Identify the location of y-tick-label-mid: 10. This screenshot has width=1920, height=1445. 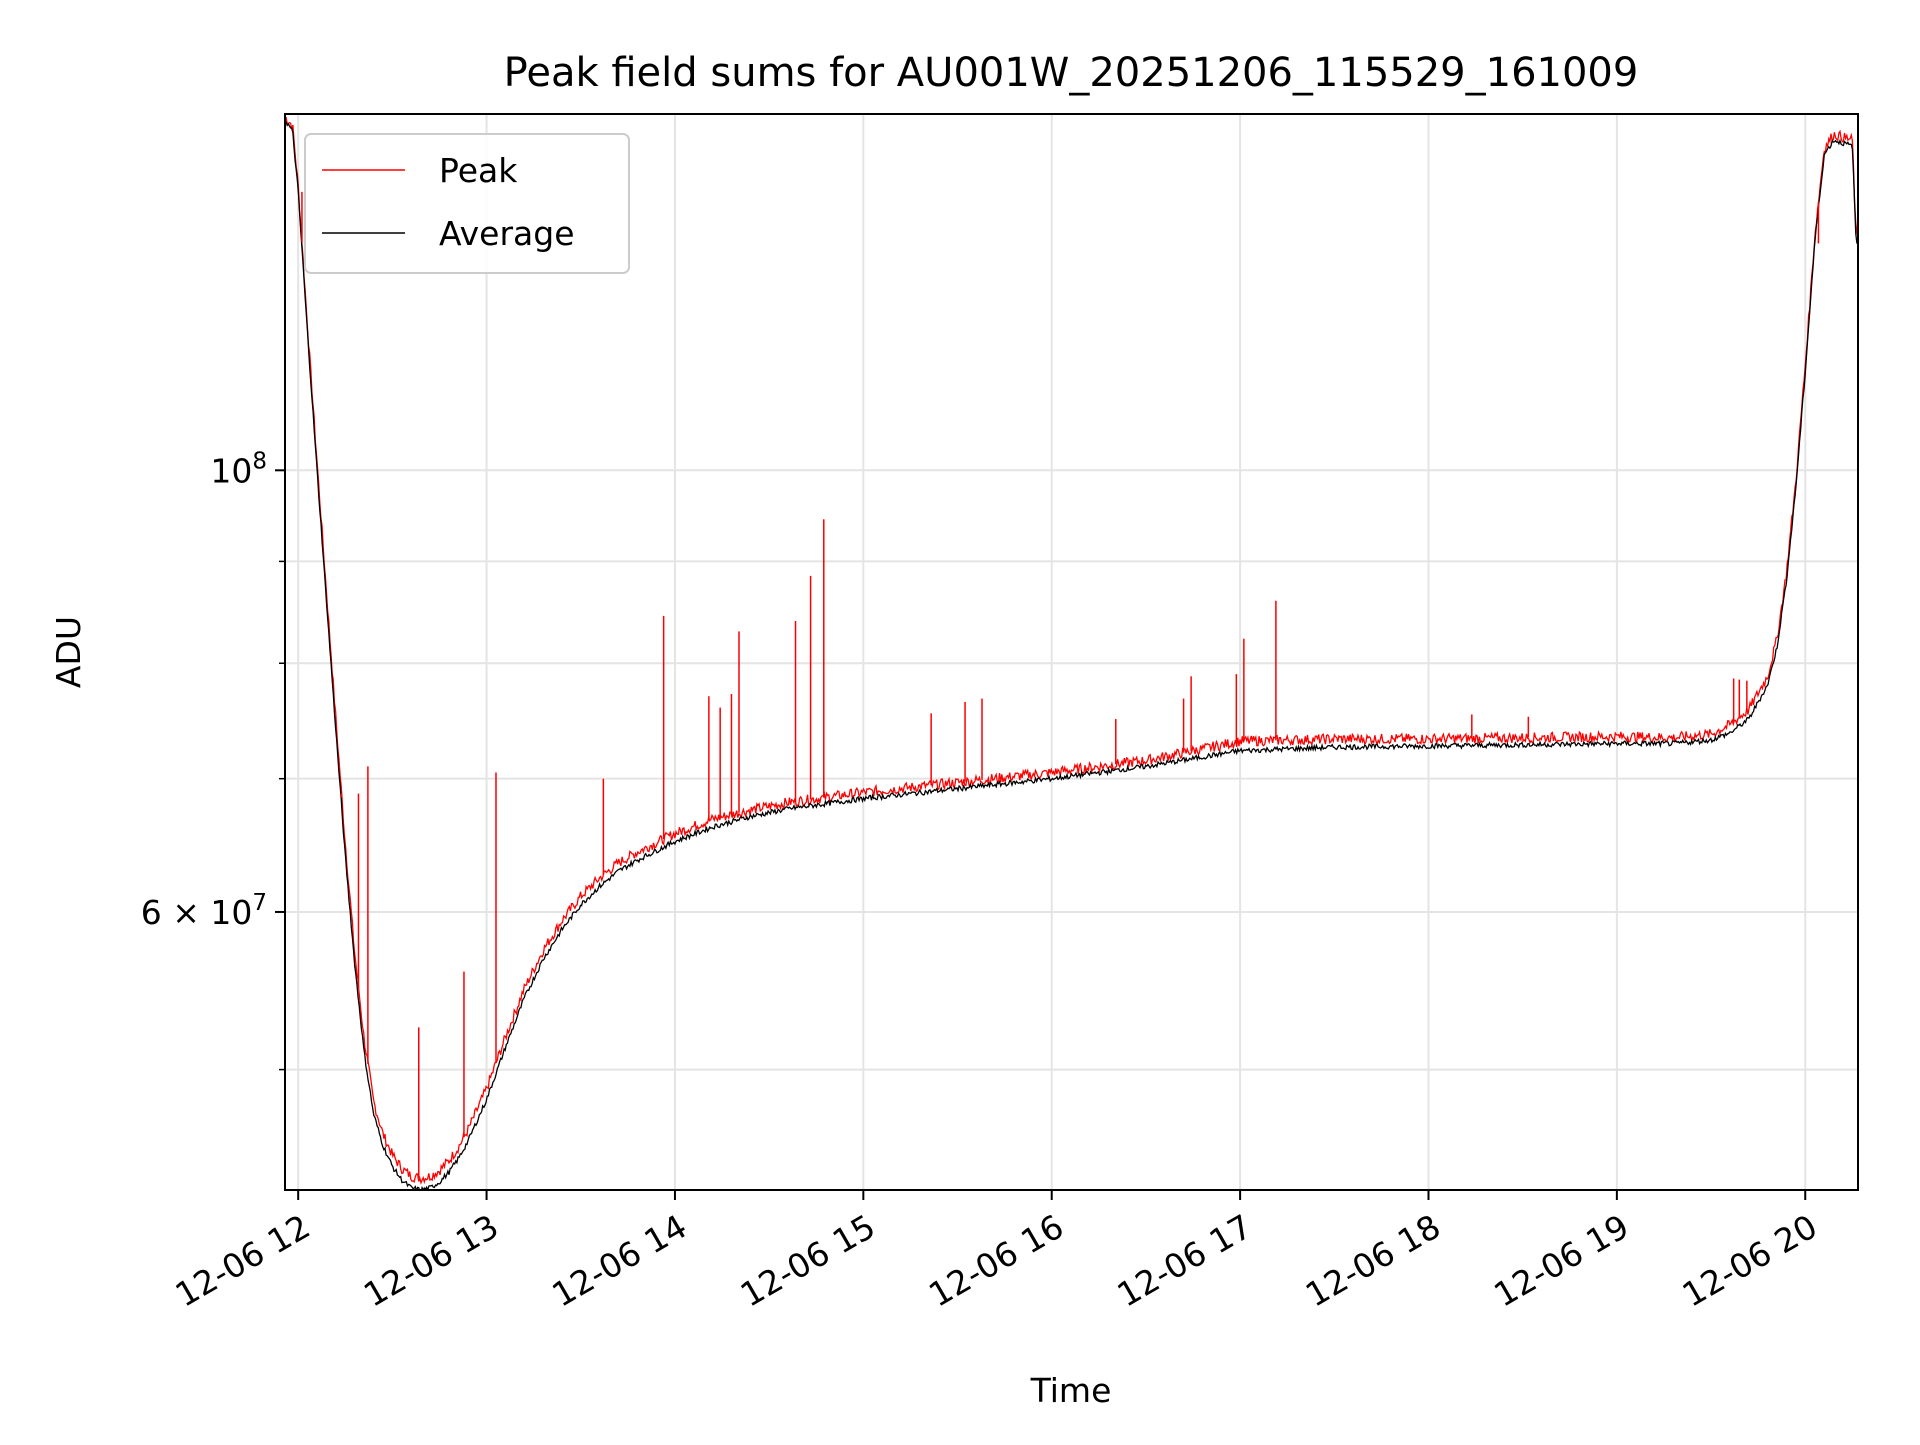
(231, 470).